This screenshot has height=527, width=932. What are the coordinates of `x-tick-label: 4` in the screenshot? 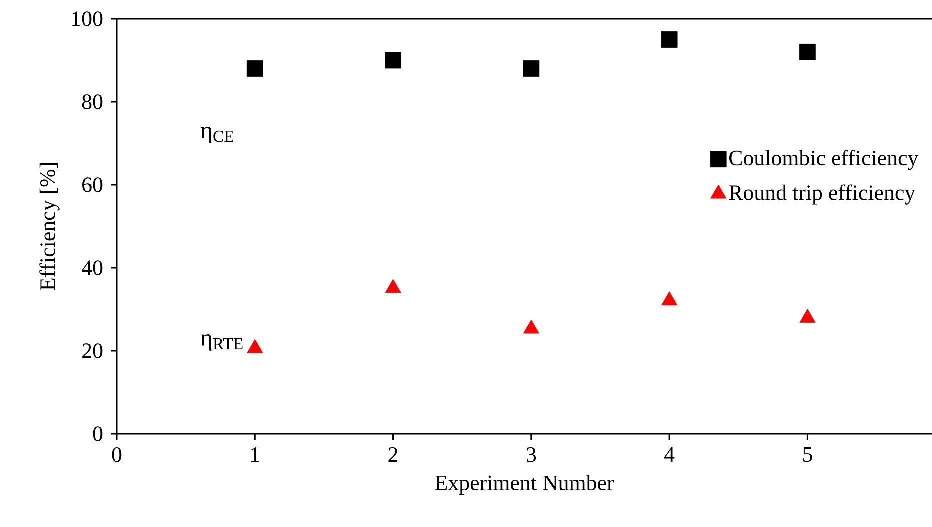 It's located at (669, 455).